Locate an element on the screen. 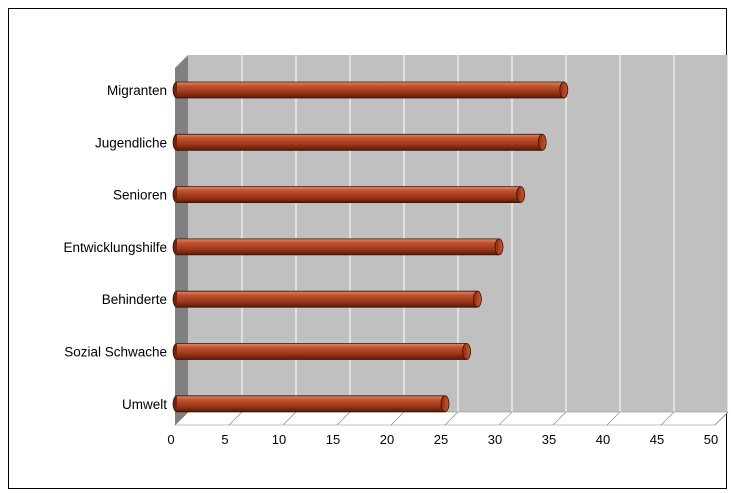  x-tick-label: 30 is located at coordinates (495, 439).